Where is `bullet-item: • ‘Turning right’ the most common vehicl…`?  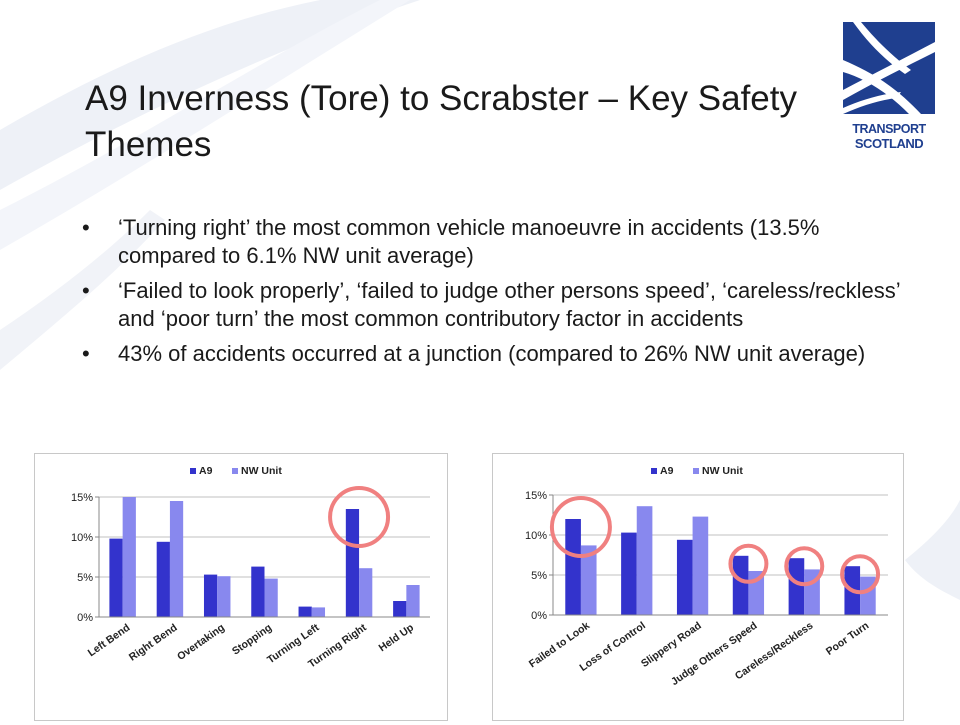 bullet-item: • ‘Turning right’ the most common vehicl… is located at coordinates (497, 241).